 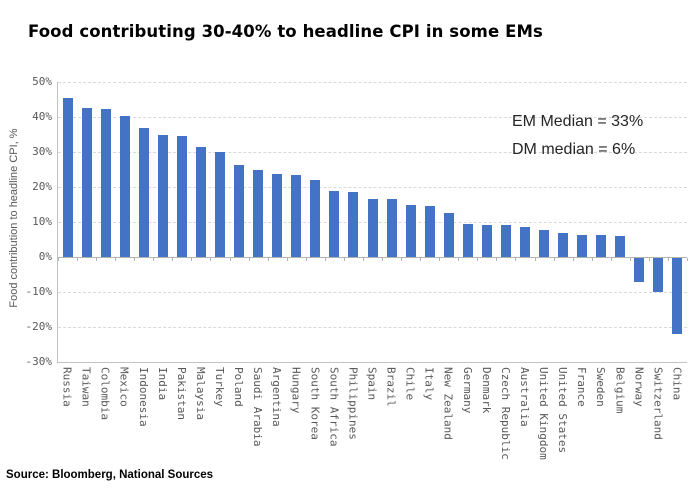 What do you see at coordinates (219, 387) in the screenshot?
I see `x-label-turkey: Turkey` at bounding box center [219, 387].